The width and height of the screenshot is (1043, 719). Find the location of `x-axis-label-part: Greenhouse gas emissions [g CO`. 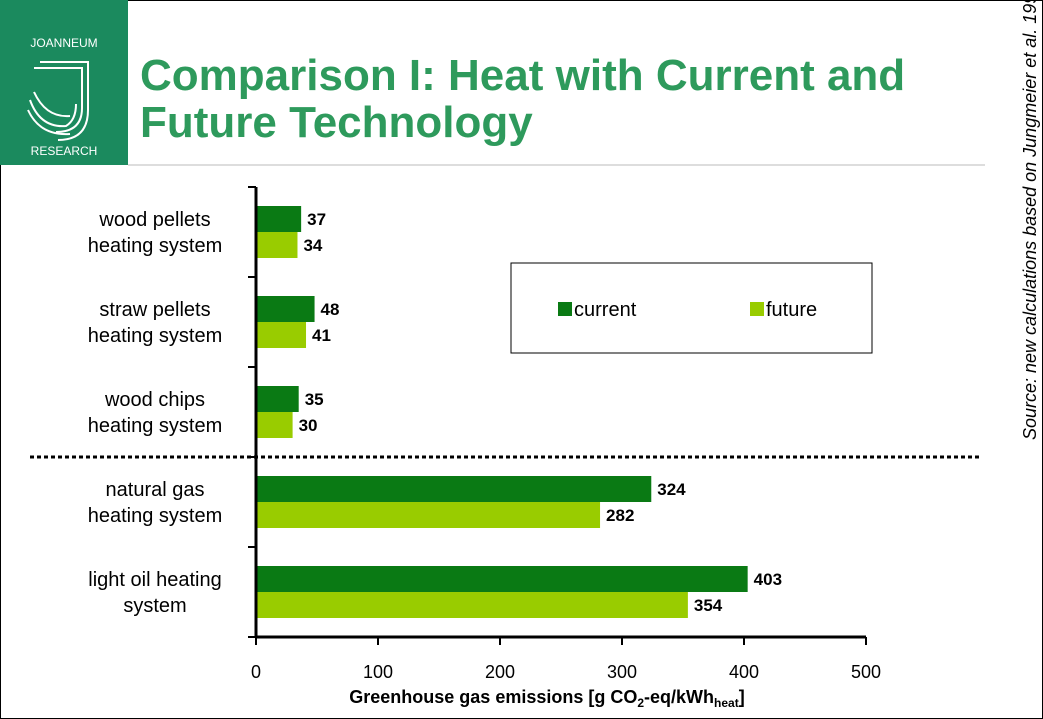

x-axis-label-part: Greenhouse gas emissions [g CO is located at coordinates (493, 697).